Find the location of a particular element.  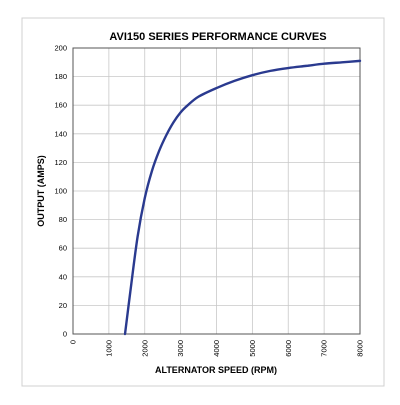

y-tick-label: 120 is located at coordinates (60, 162).